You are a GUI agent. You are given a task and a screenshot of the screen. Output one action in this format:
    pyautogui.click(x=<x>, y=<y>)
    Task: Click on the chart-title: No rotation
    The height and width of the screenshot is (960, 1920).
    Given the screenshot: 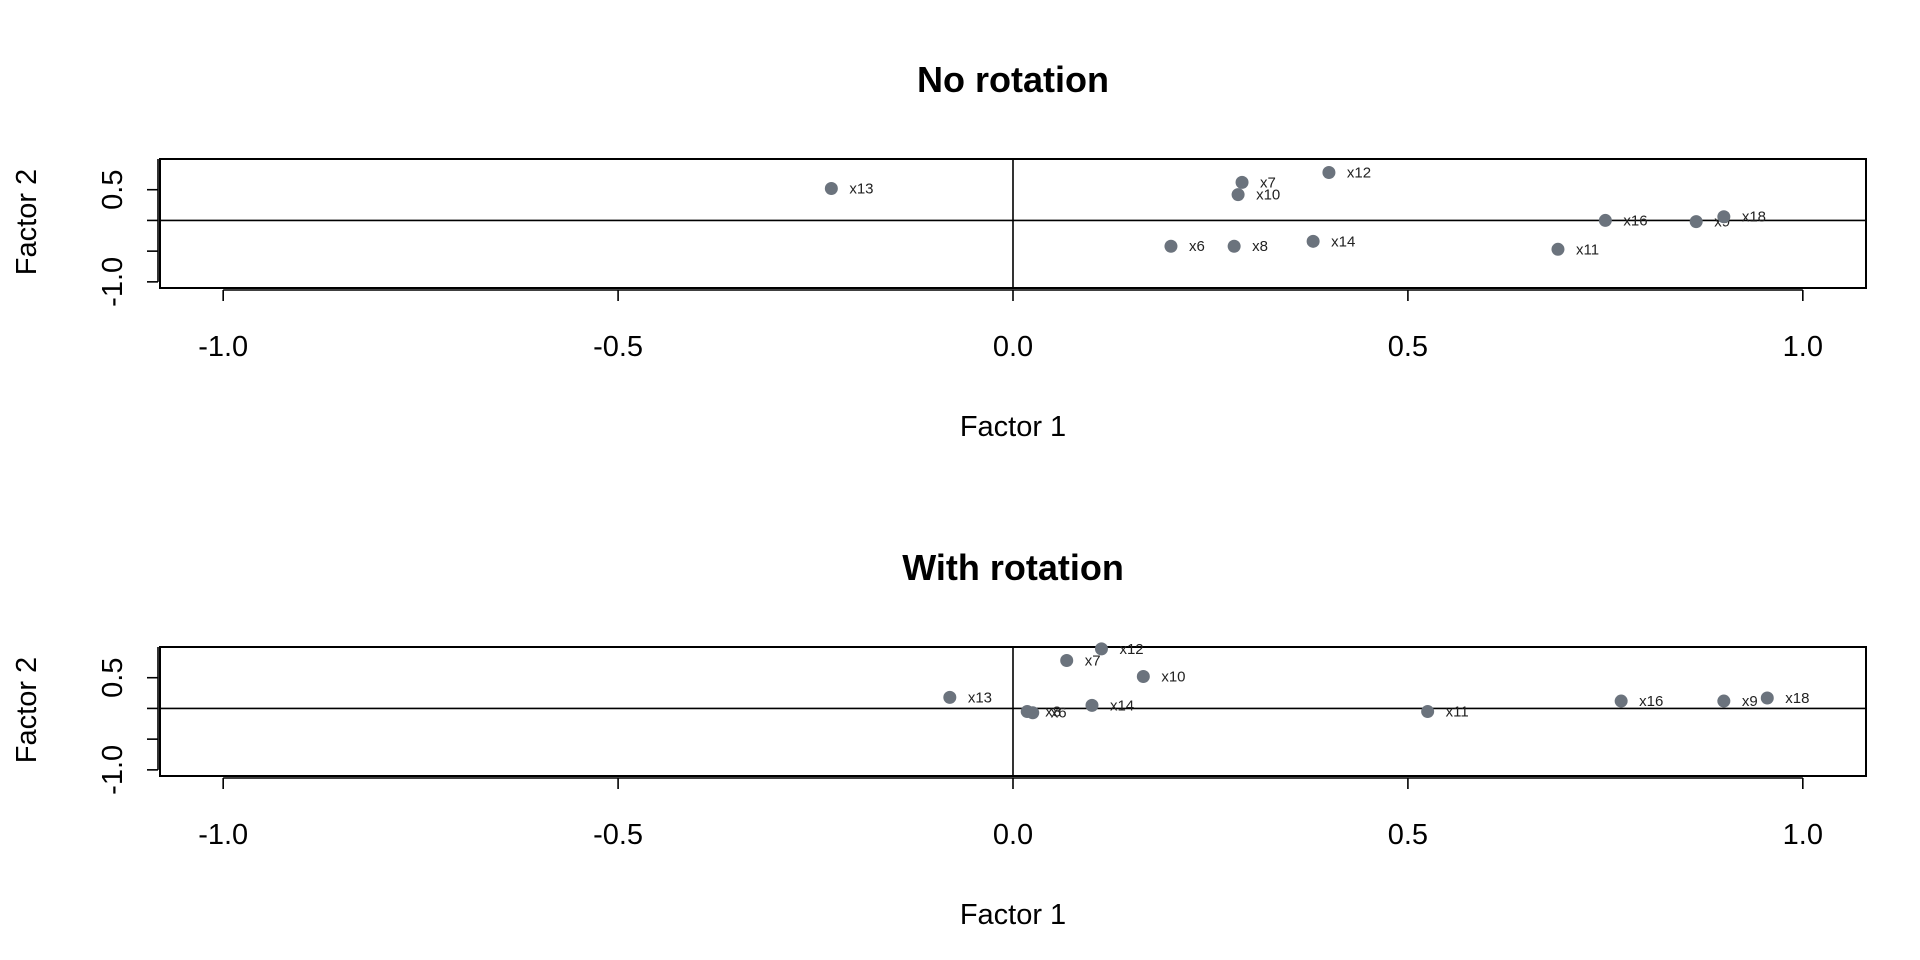 What is the action you would take?
    pyautogui.click(x=1013, y=79)
    